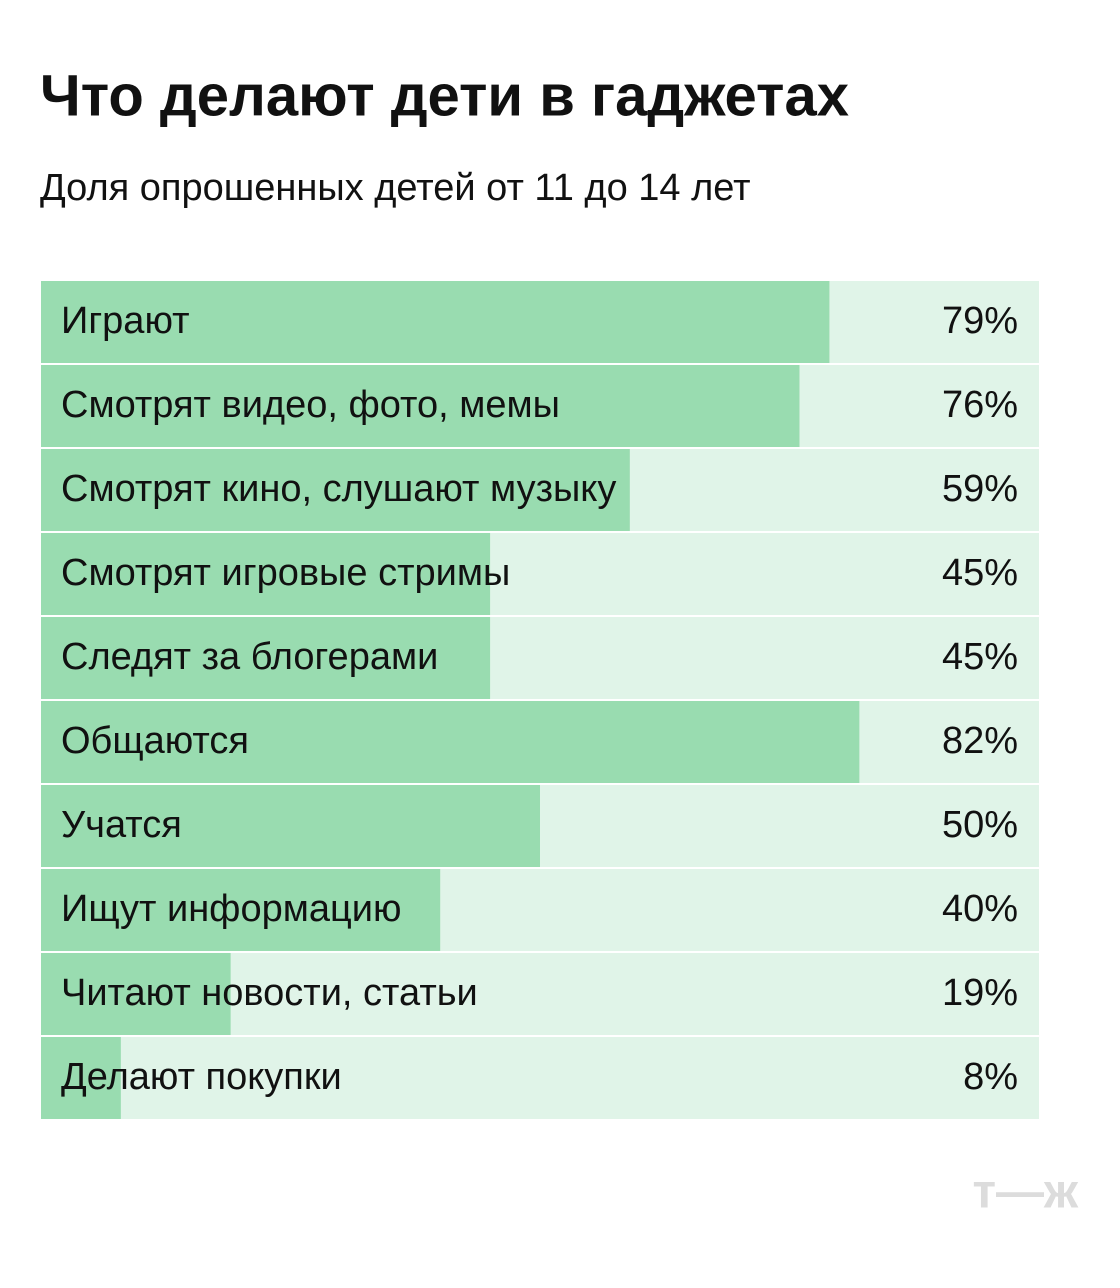 The image size is (1120, 1288). I want to click on logo: т—ж, so click(1025, 1192).